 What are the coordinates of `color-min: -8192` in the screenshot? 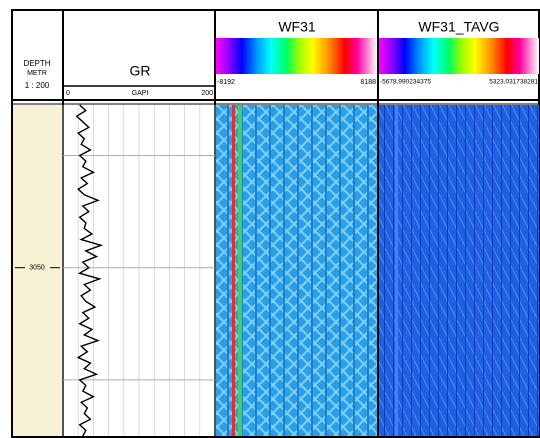 It's located at (226, 82).